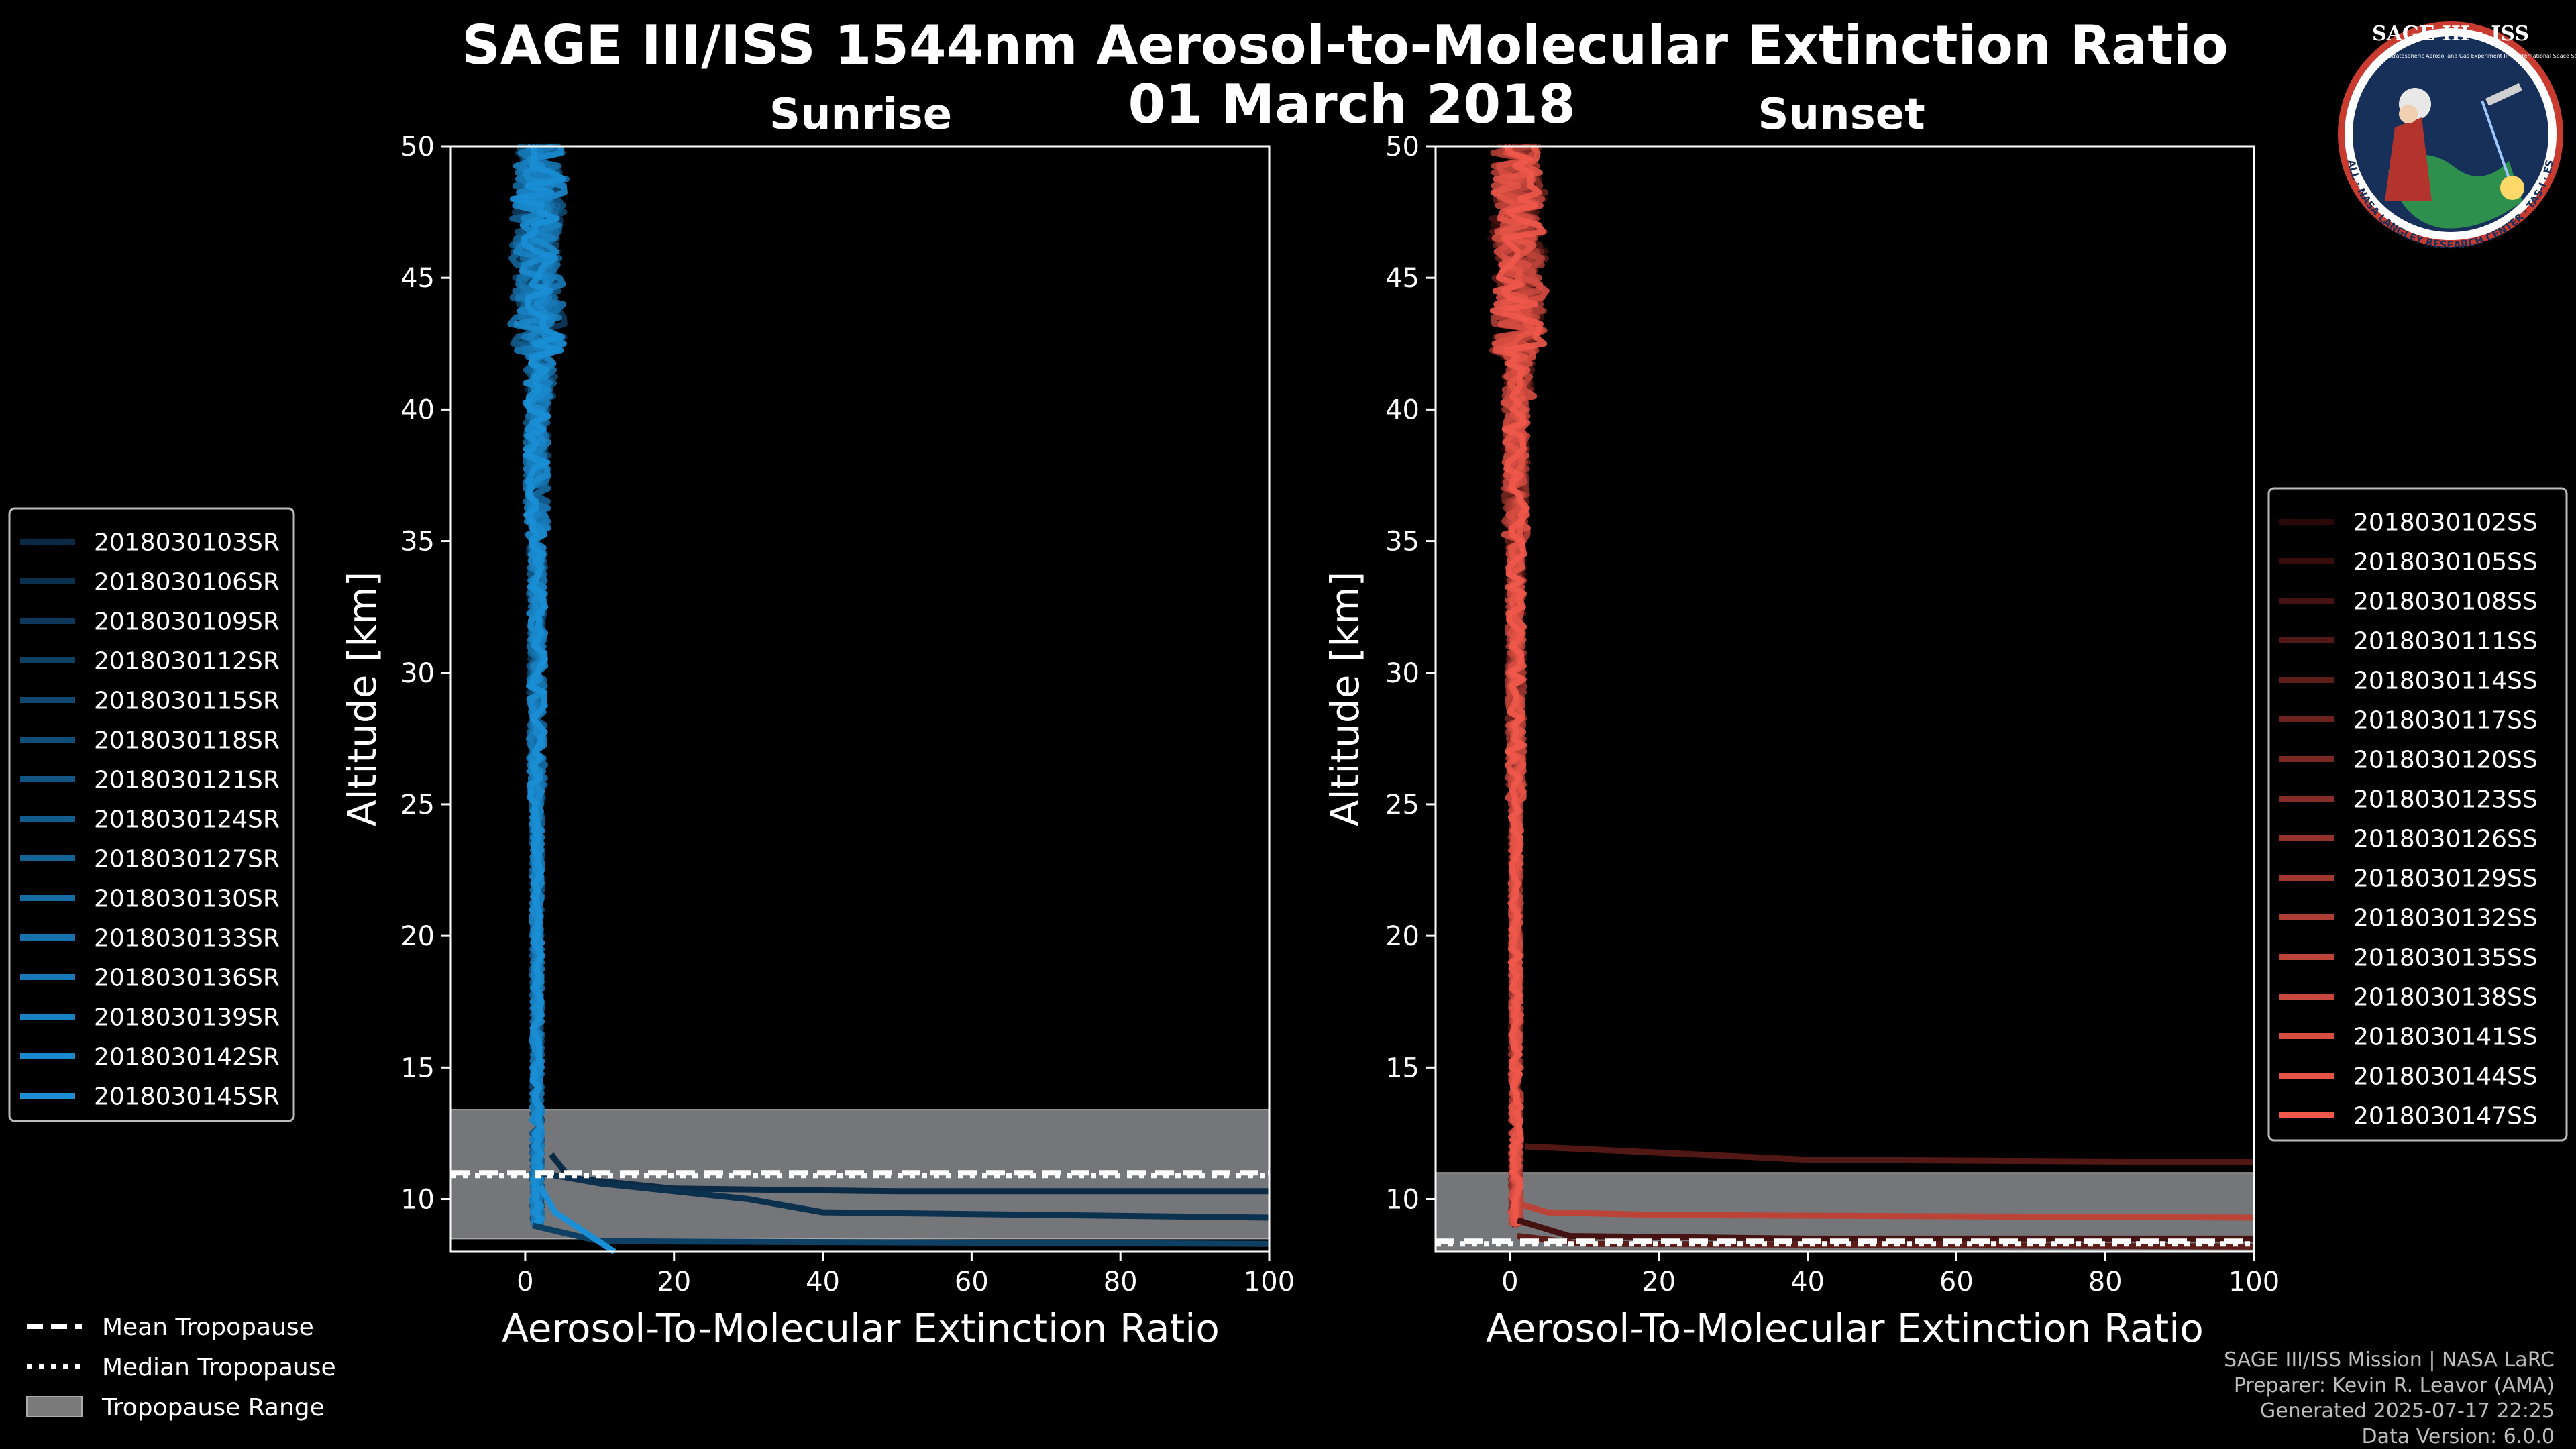 The image size is (2576, 1449). What do you see at coordinates (187, 622) in the screenshot?
I see `legend-entry: 2018030109SR` at bounding box center [187, 622].